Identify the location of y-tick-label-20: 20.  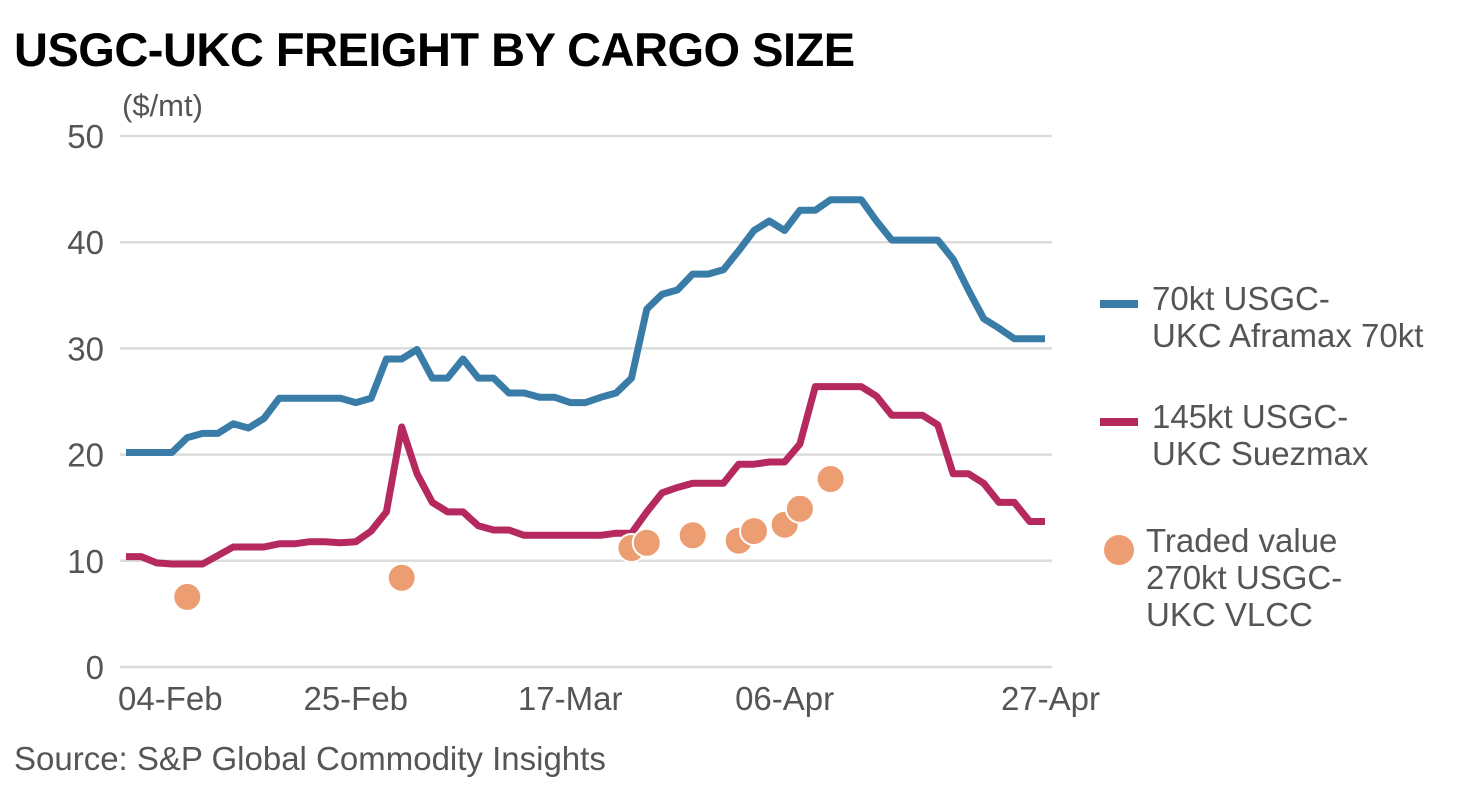
(85, 455).